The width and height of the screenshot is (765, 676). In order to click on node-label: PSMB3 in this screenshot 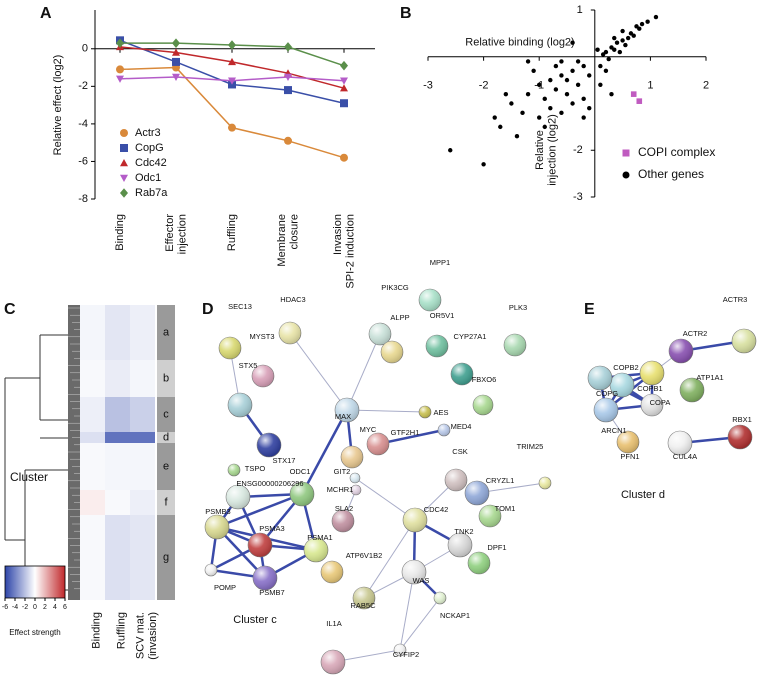, I will do `click(217, 511)`.